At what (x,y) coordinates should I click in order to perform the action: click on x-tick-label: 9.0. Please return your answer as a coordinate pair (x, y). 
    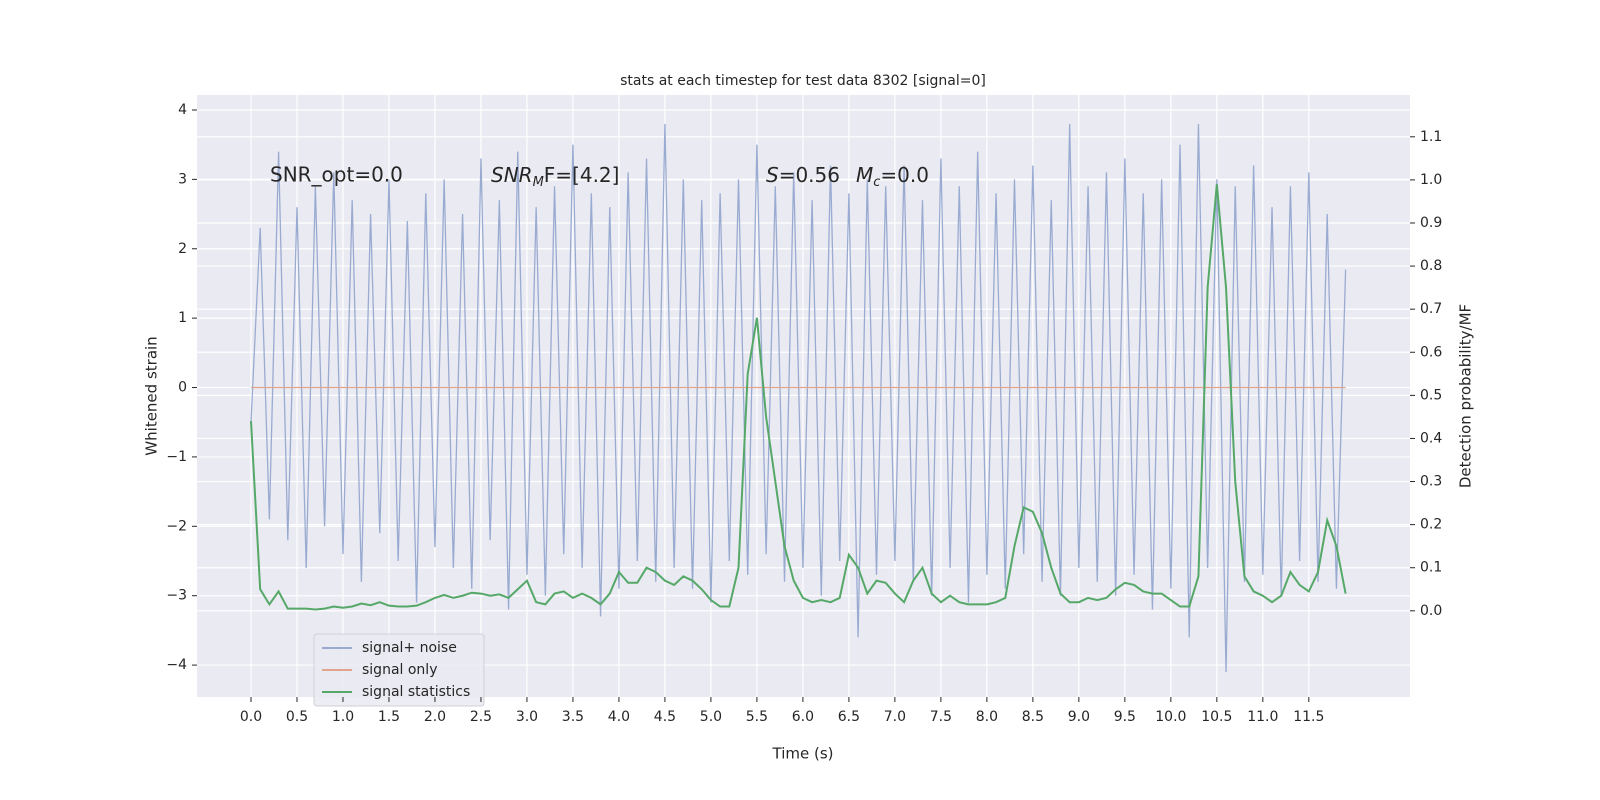
    Looking at the image, I should click on (1079, 717).